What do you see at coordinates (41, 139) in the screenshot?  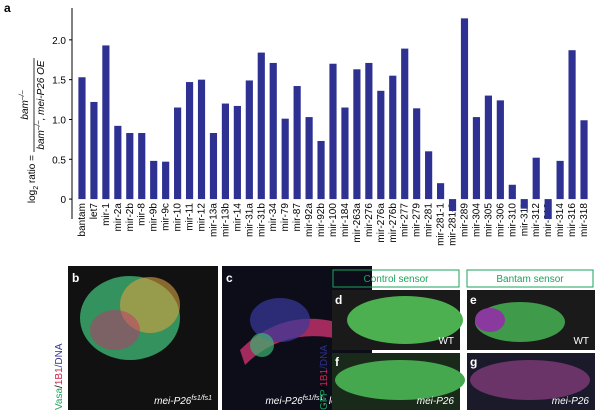 I see `den: bam` at bounding box center [41, 139].